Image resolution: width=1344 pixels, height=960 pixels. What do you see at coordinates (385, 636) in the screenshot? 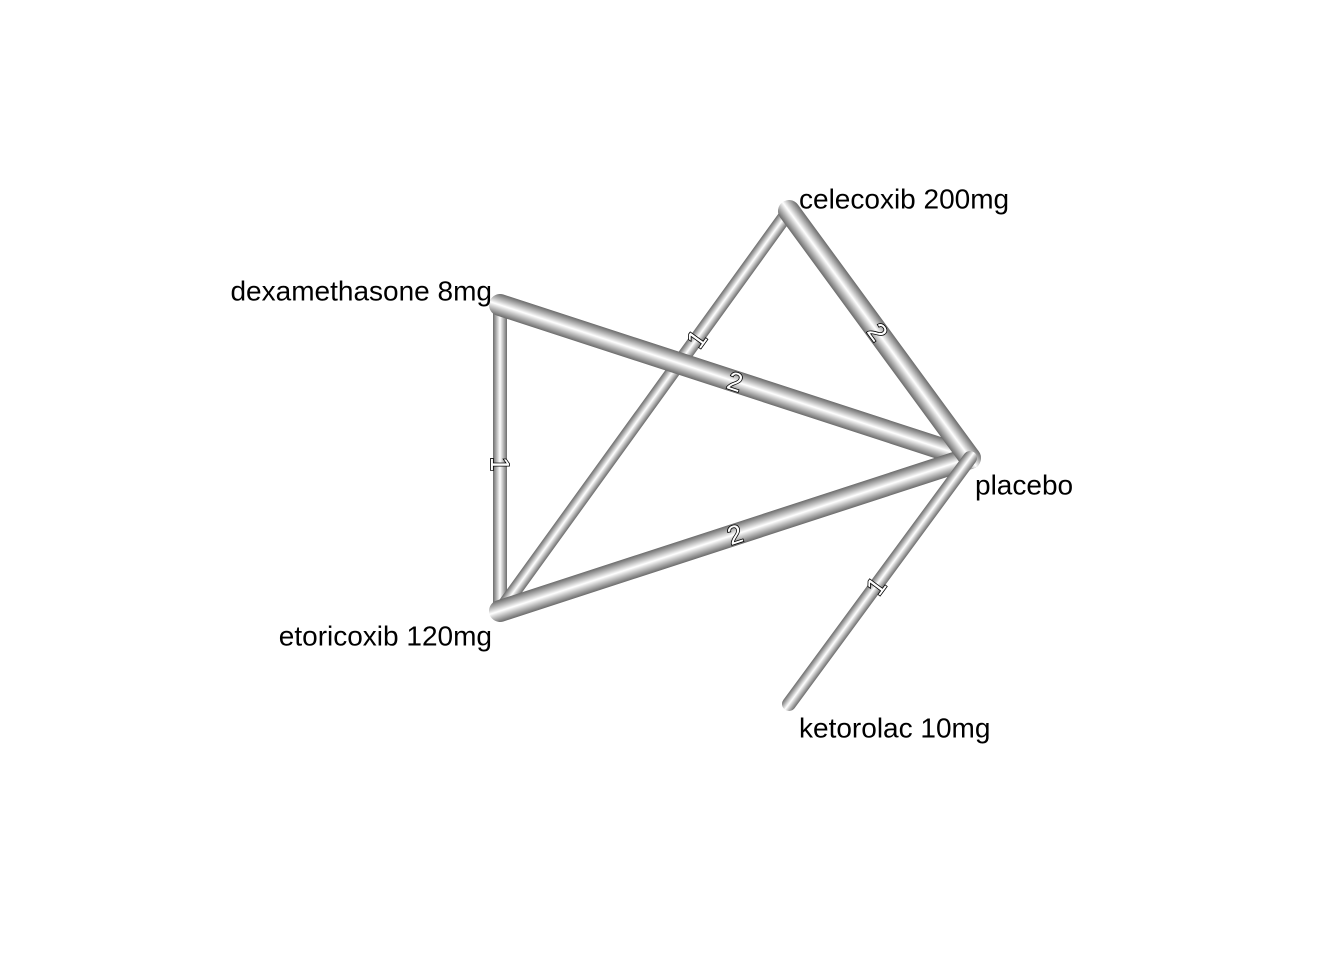
I see `node-label-etoricoxib: etoricoxib 120mg` at bounding box center [385, 636].